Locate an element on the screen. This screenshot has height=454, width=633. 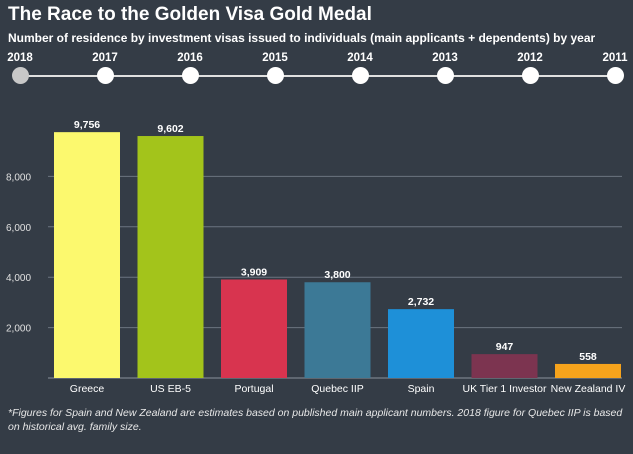
bar-value-label: 558 is located at coordinates (588, 357).